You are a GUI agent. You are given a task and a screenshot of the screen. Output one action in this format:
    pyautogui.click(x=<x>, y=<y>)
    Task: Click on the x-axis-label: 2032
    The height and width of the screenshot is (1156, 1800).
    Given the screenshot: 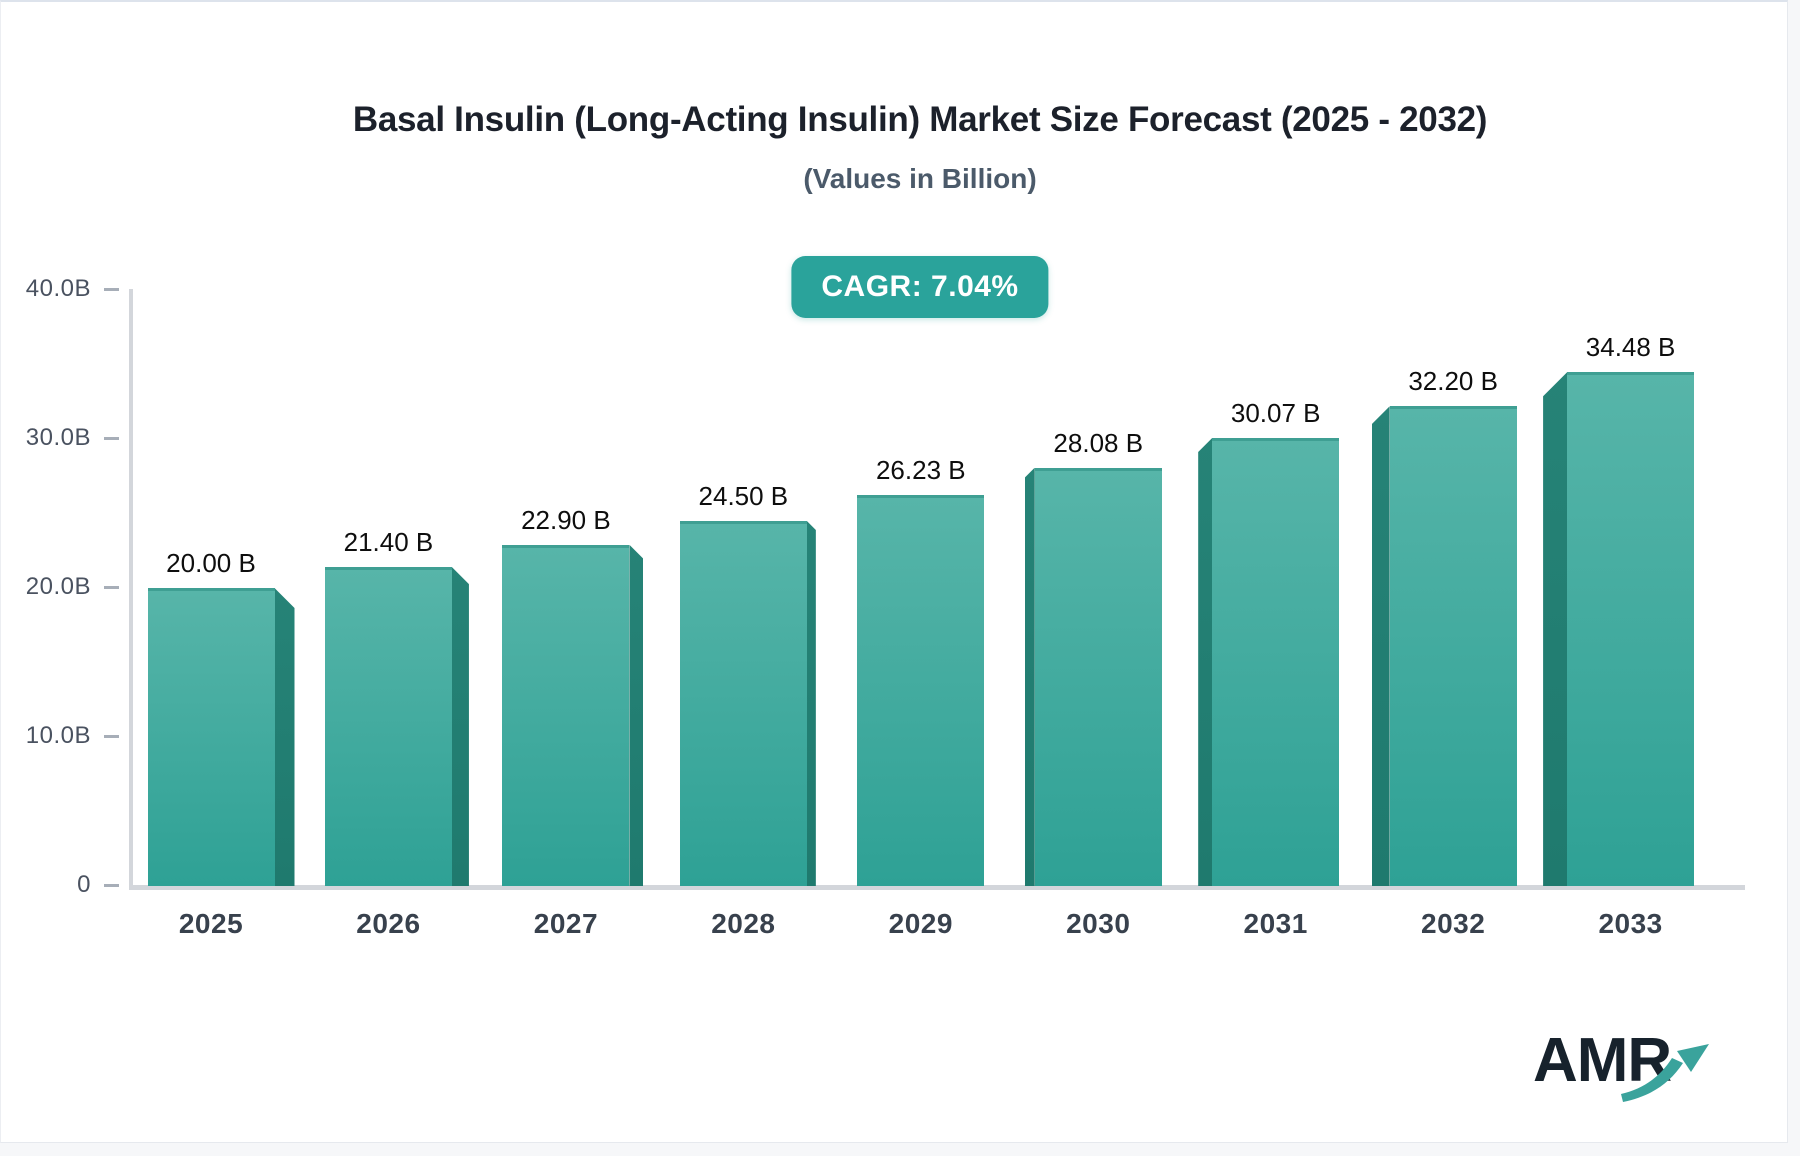 What is the action you would take?
    pyautogui.click(x=1453, y=923)
    